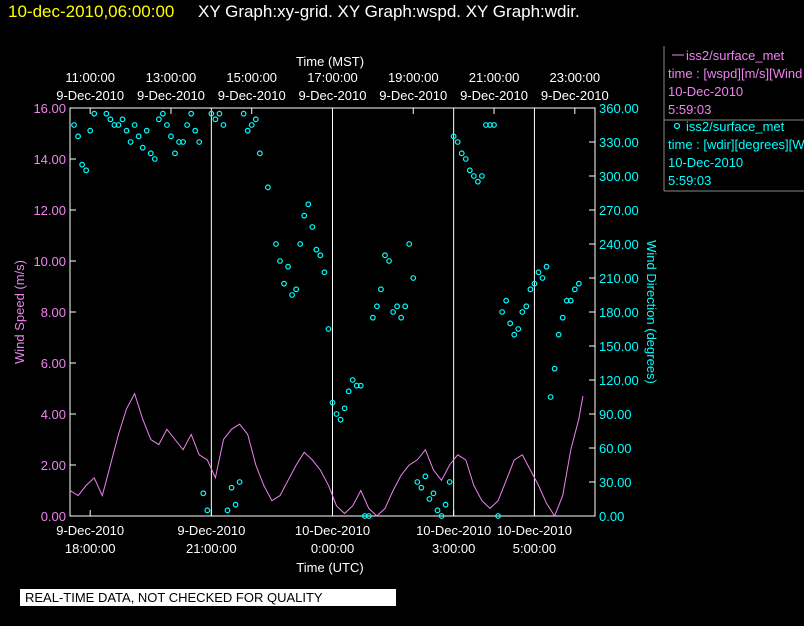 Image resolution: width=804 pixels, height=626 pixels. I want to click on left-tick-label: 14.00, so click(49, 159).